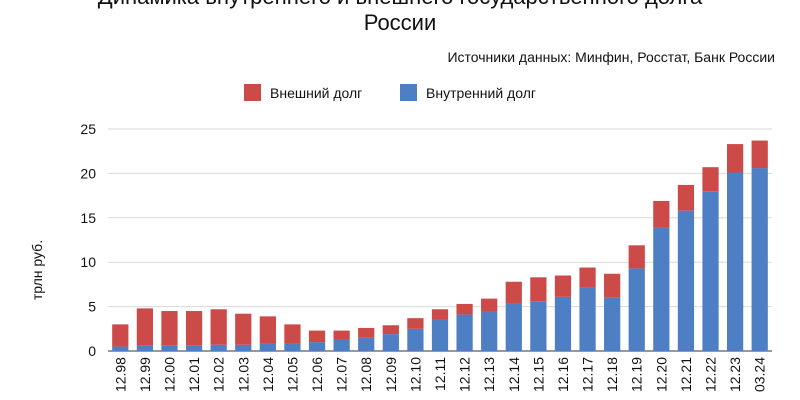 Image resolution: width=800 pixels, height=400 pixels. I want to click on x-tick-label: 12.21, so click(686, 374).